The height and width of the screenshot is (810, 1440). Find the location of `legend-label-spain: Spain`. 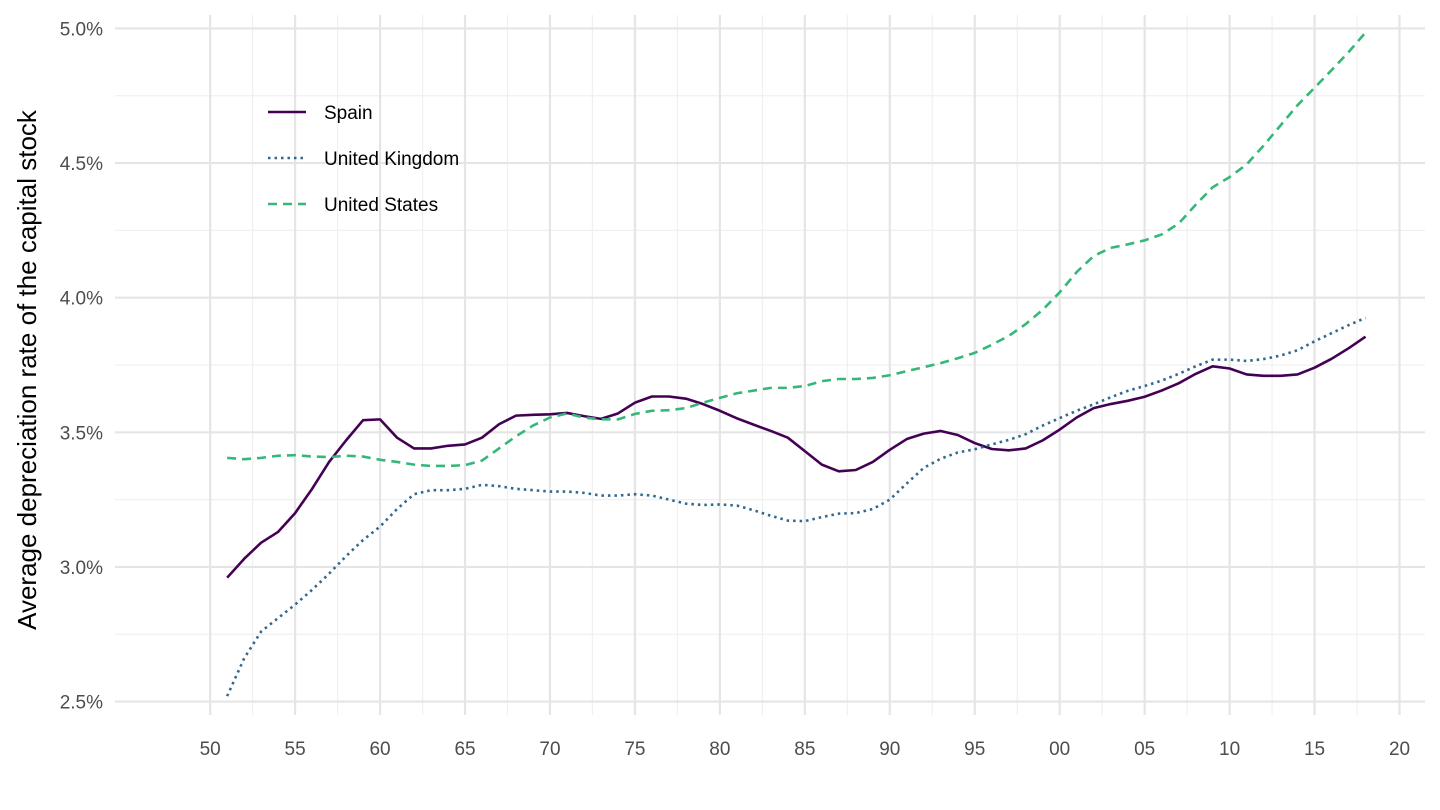

legend-label-spain: Spain is located at coordinates (348, 113).